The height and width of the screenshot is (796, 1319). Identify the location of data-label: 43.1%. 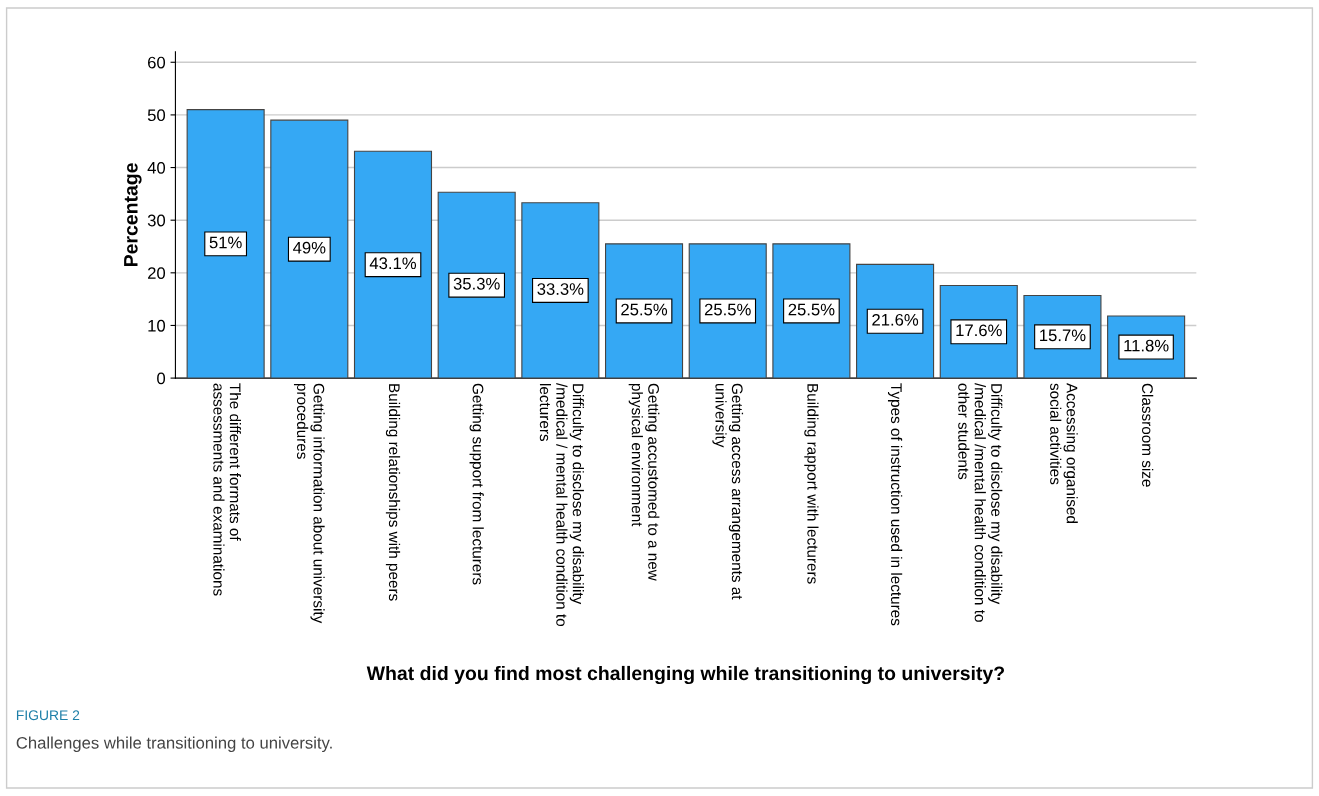
(393, 263).